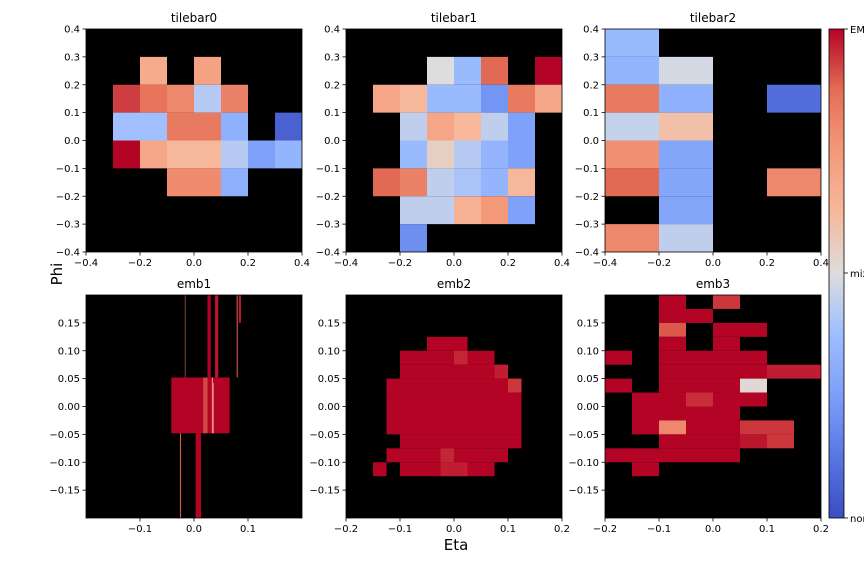 Image resolution: width=864 pixels, height=576 pixels. What do you see at coordinates (713, 529) in the screenshot?
I see `x-tick-label: 0.0` at bounding box center [713, 529].